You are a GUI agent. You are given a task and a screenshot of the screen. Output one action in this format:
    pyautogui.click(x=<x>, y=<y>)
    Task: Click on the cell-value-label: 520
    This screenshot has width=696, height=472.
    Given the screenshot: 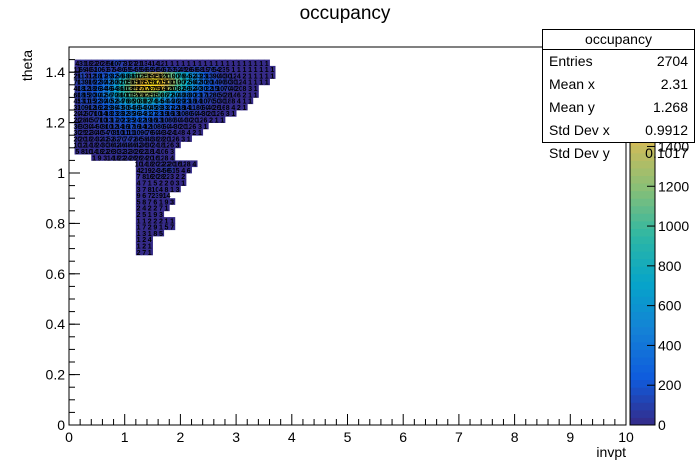 What is the action you would take?
    pyautogui.click(x=194, y=89)
    